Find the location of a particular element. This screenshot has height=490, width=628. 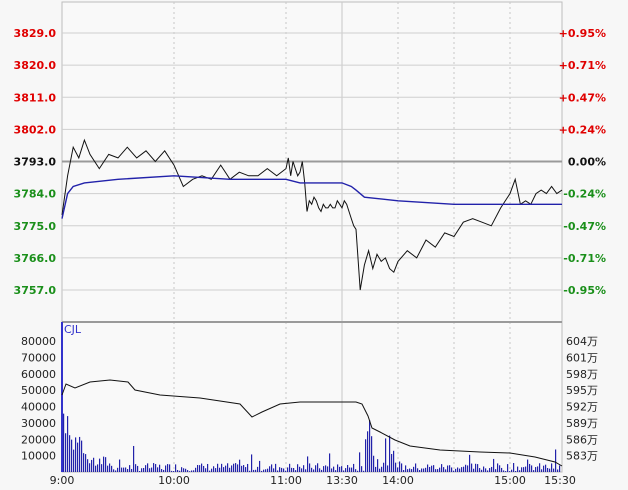

volume-right-tick-label: 601万 is located at coordinates (582, 358).